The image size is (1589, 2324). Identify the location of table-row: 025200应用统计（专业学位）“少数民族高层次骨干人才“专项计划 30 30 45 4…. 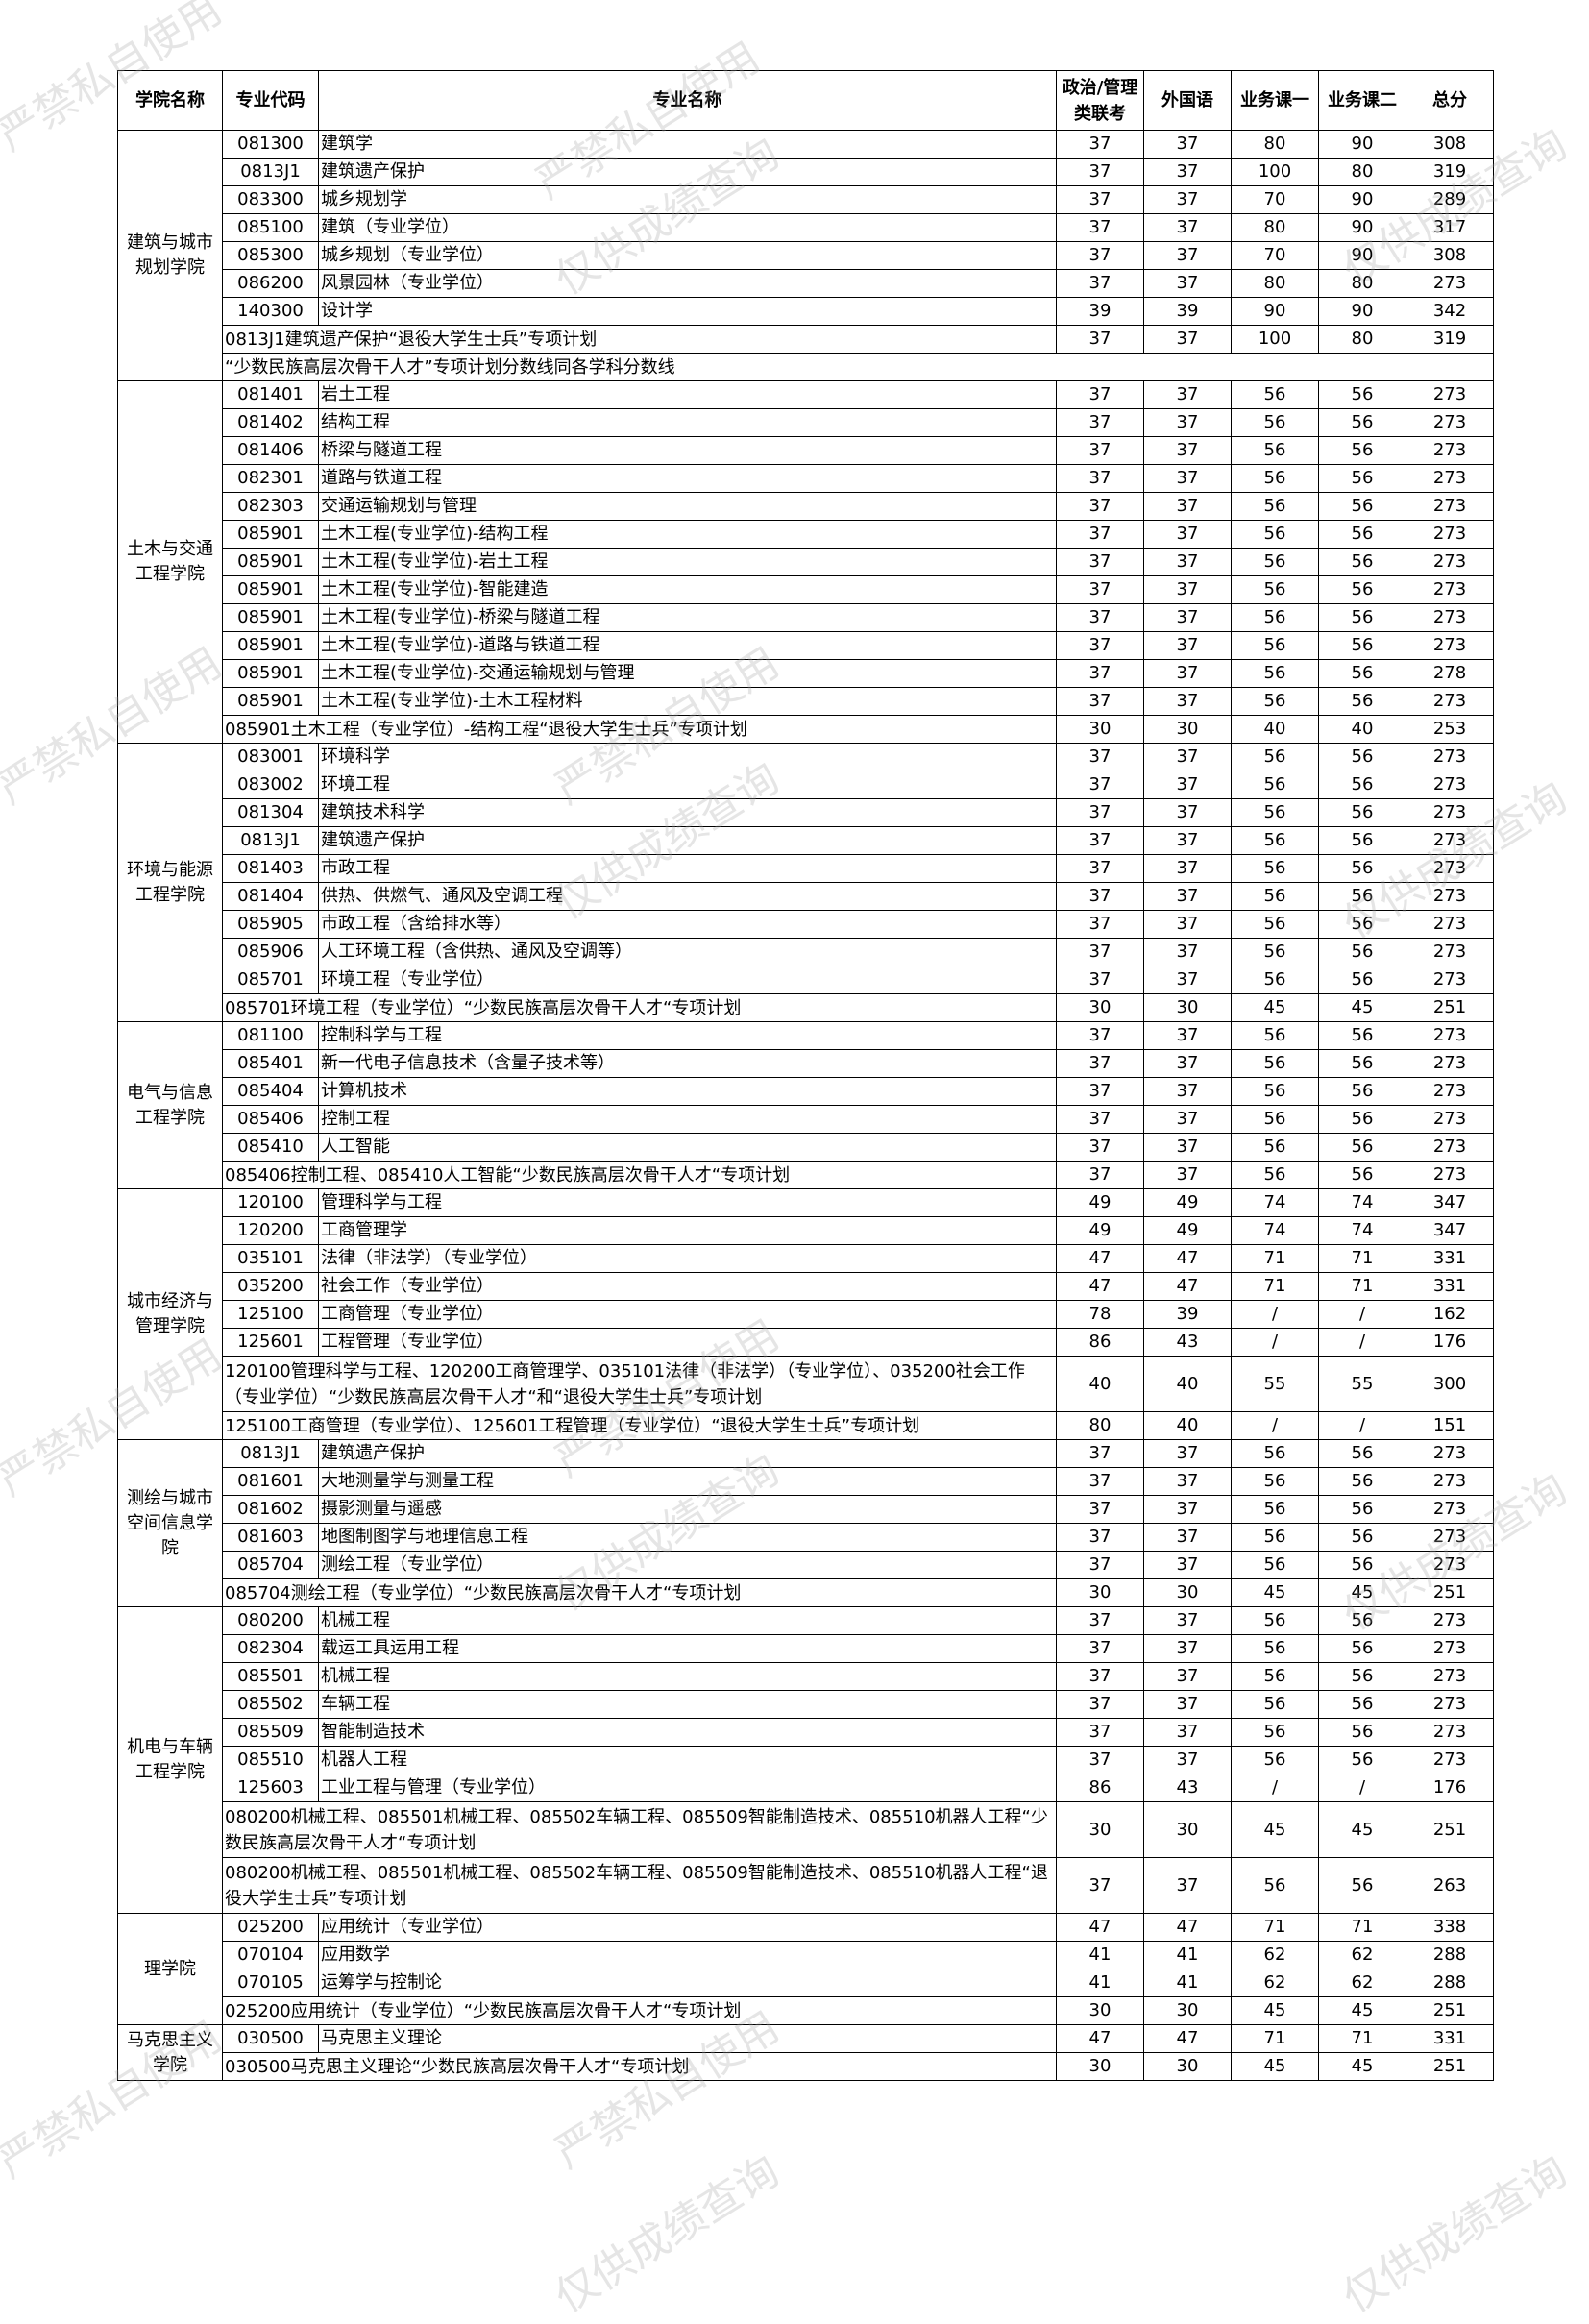
(806, 2010).